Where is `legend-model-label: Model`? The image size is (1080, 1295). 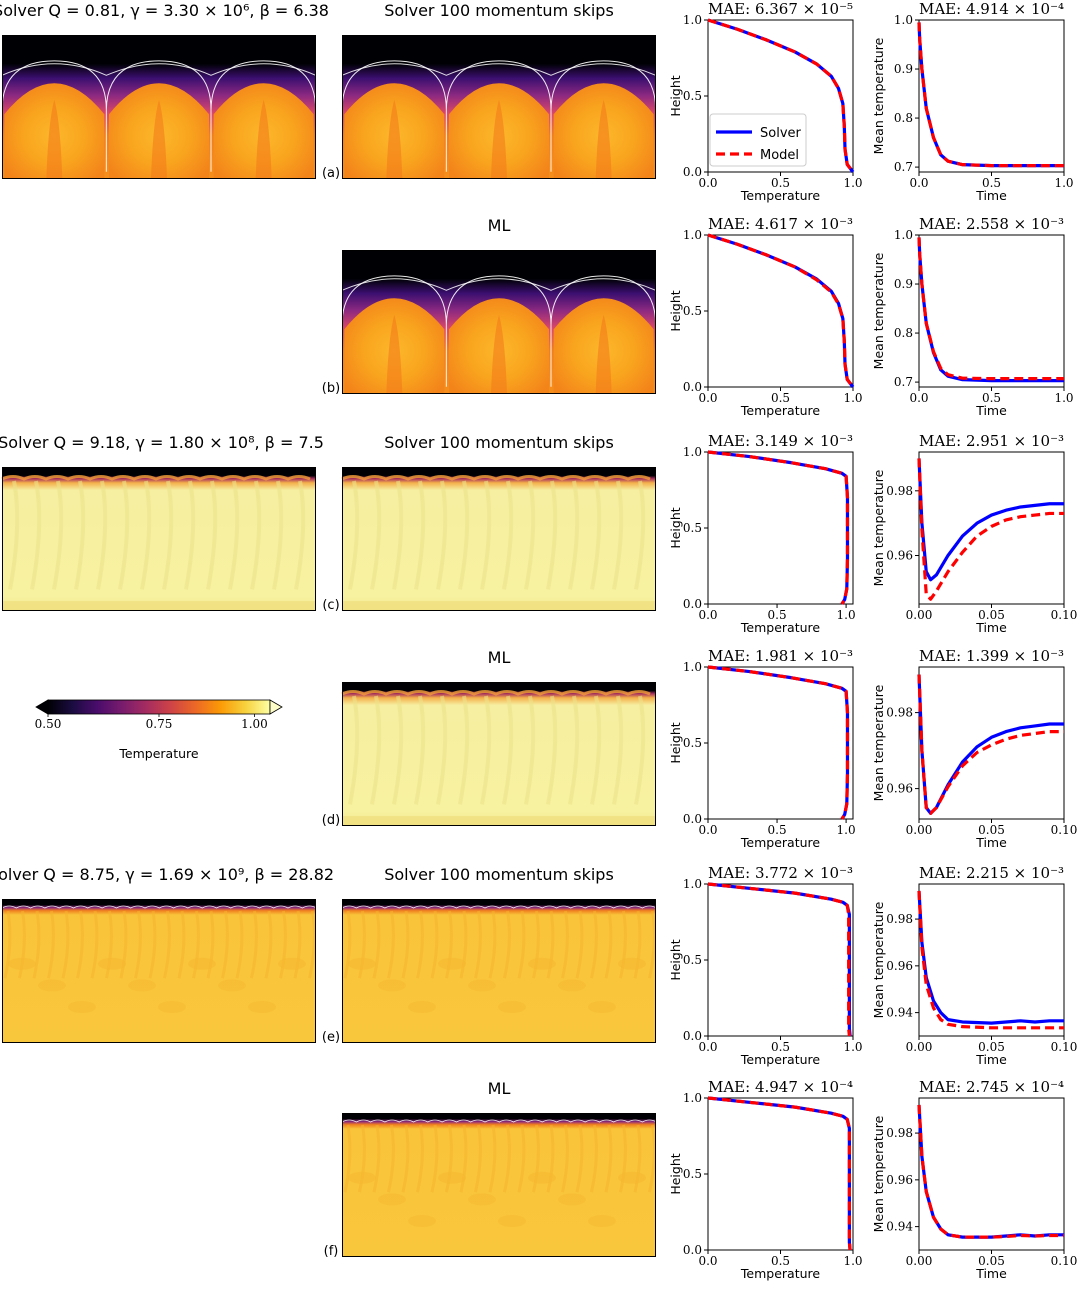 legend-model-label: Model is located at coordinates (779, 155).